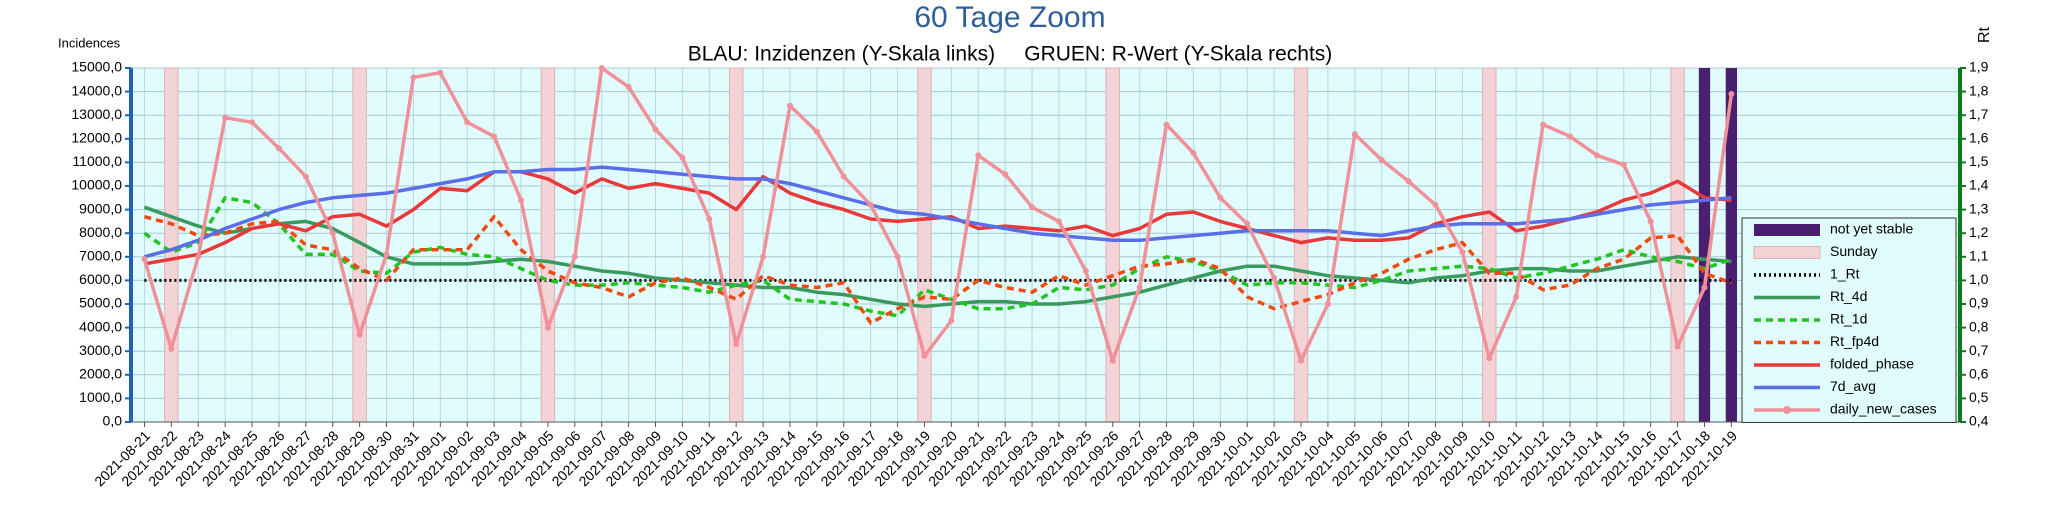 Image resolution: width=2048 pixels, height=527 pixels. I want to click on y-tick-label: 7000,0, so click(100, 256).